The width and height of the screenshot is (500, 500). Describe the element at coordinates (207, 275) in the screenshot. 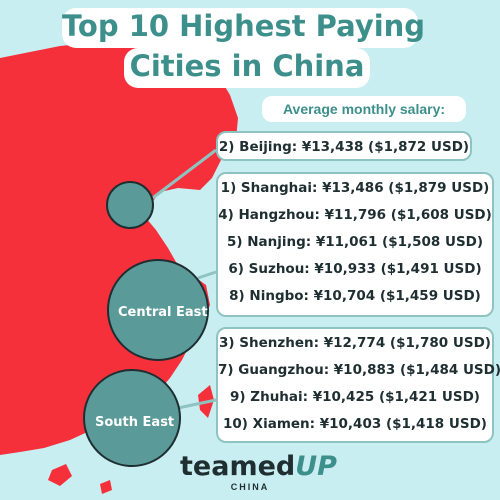

I see `connector-central-east` at that location.